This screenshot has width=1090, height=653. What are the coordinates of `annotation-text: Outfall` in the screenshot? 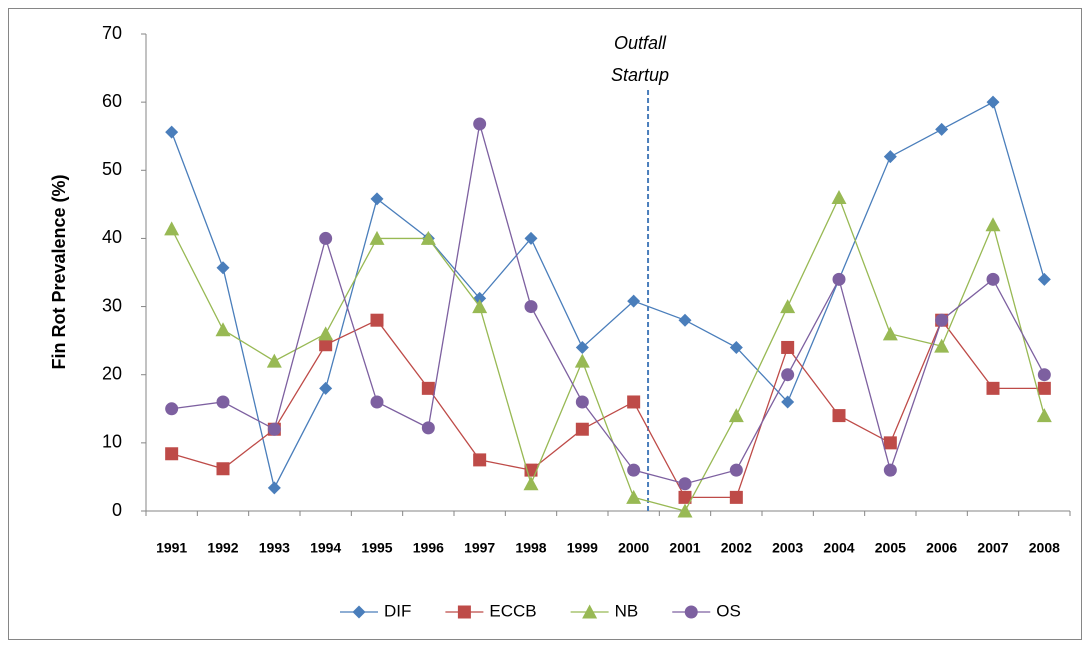 It's located at (640, 43).